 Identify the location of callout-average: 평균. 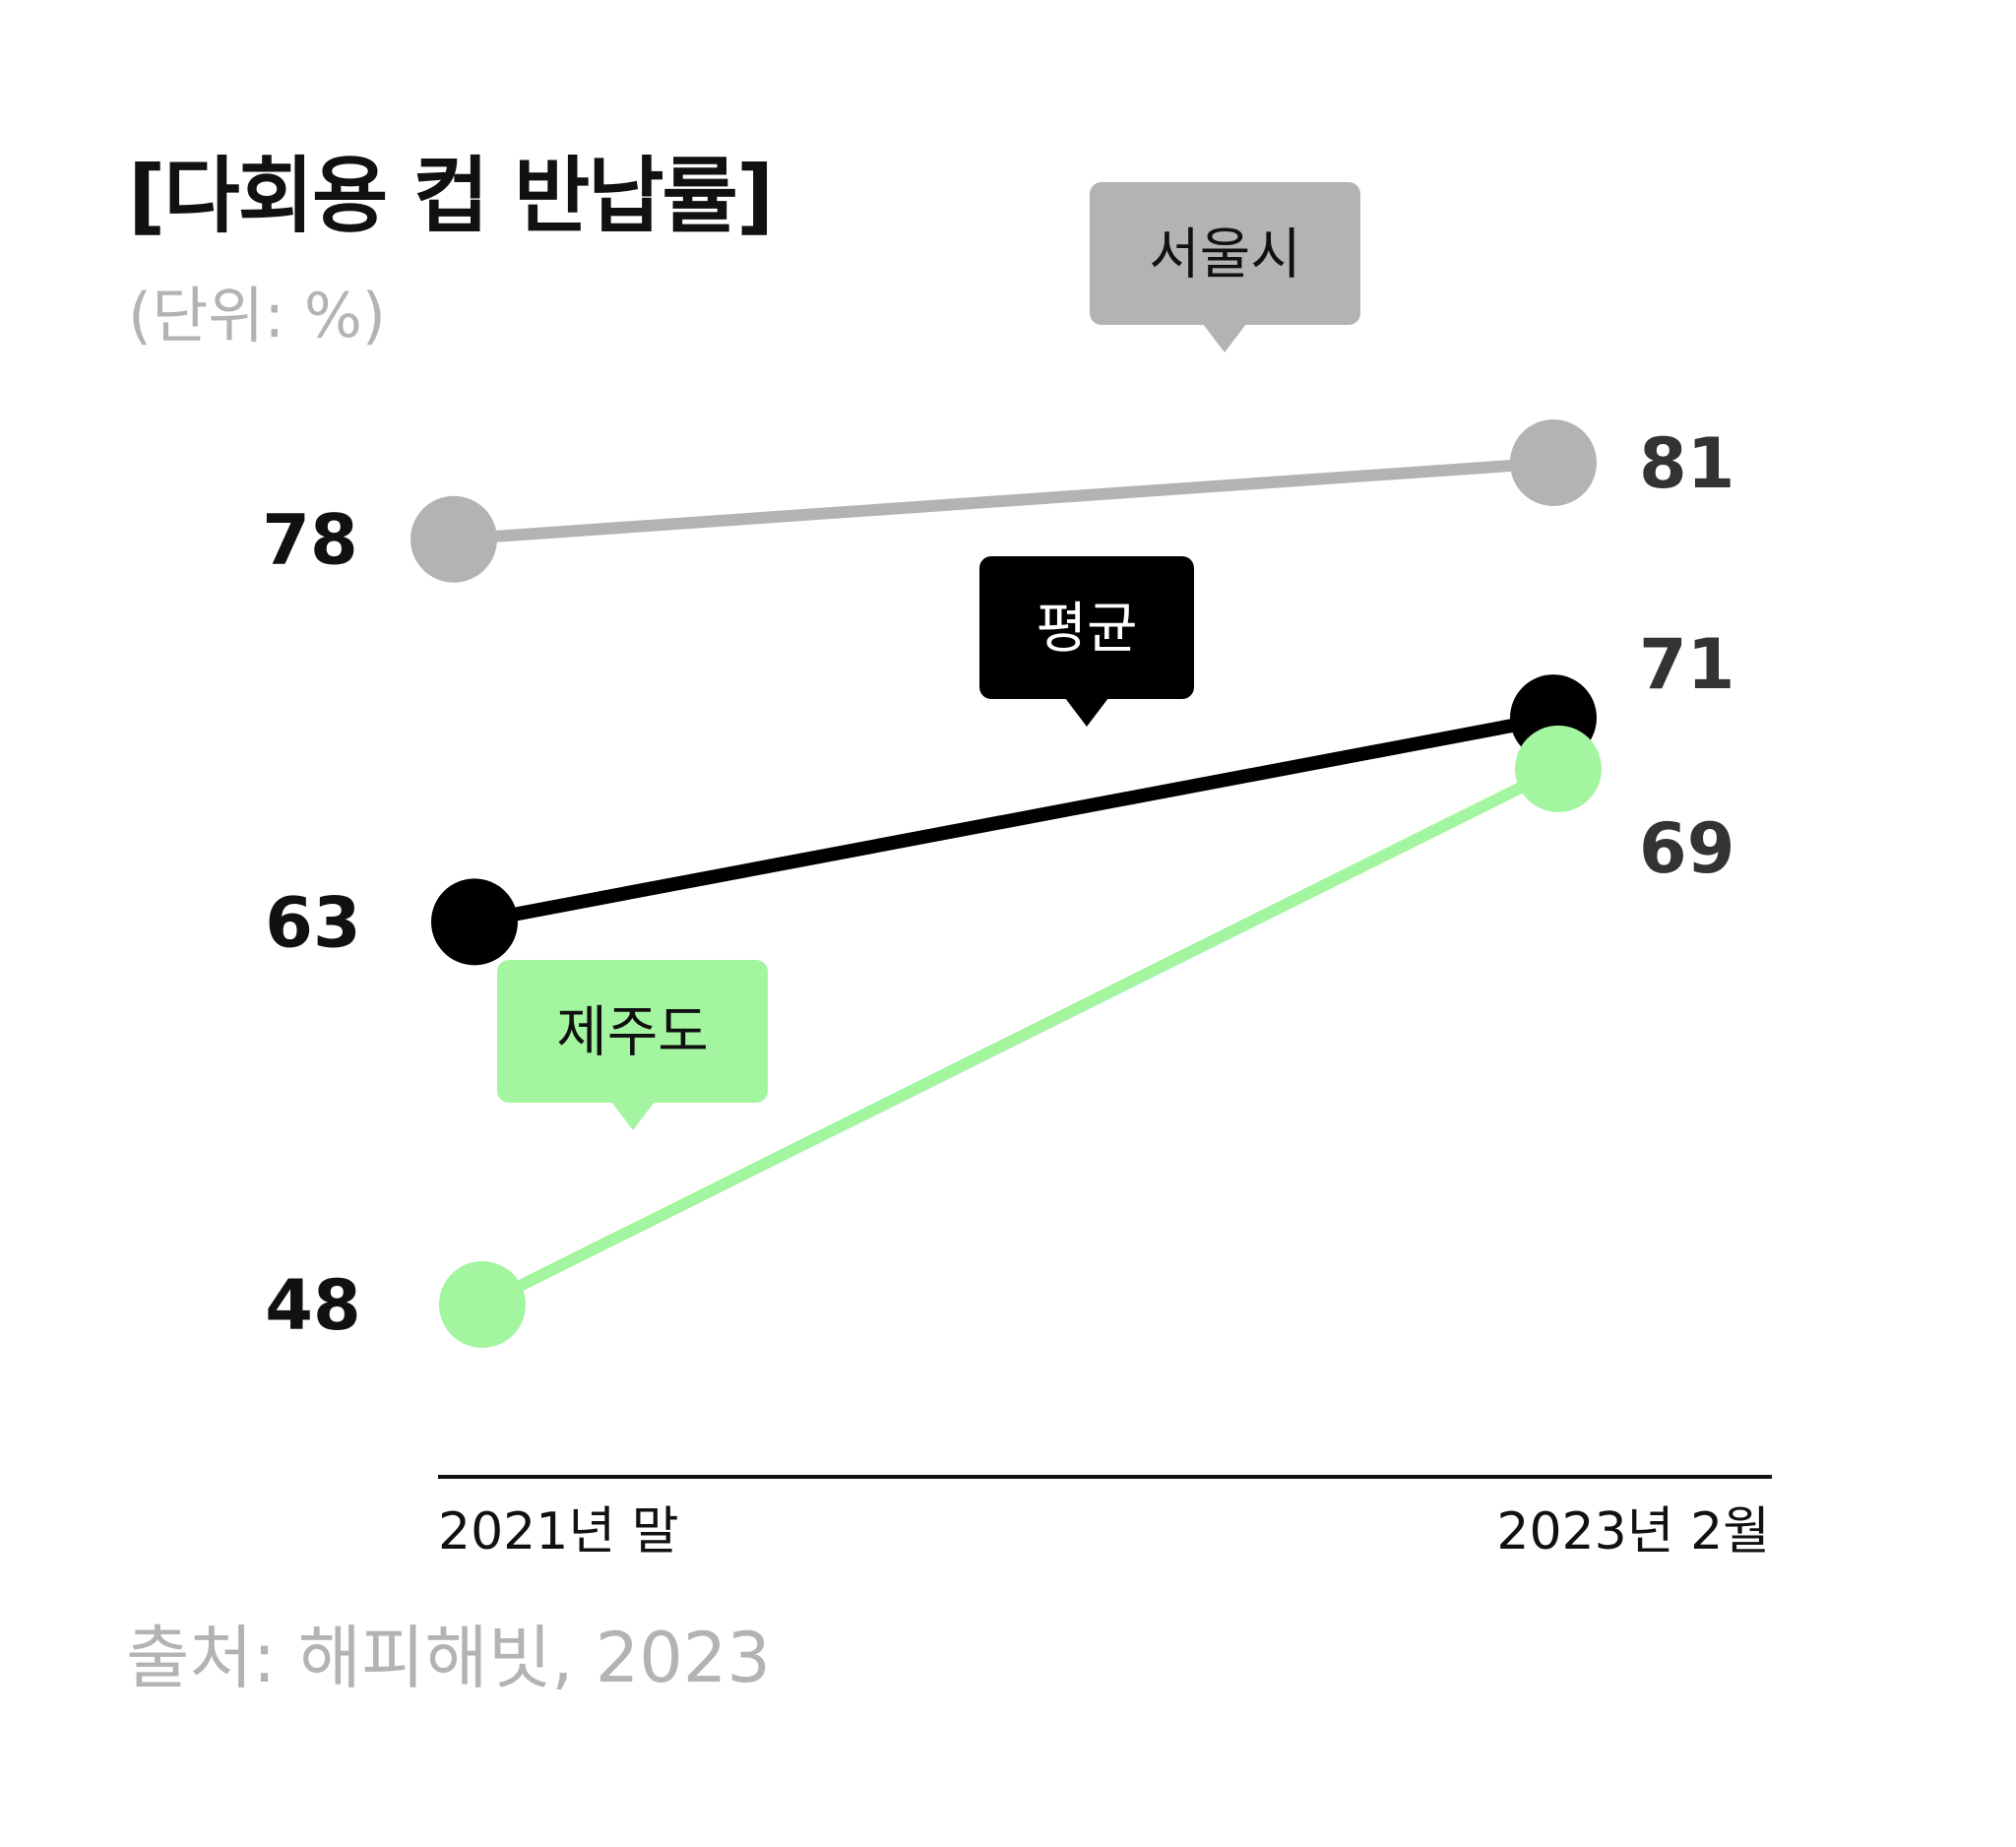
(1086, 641).